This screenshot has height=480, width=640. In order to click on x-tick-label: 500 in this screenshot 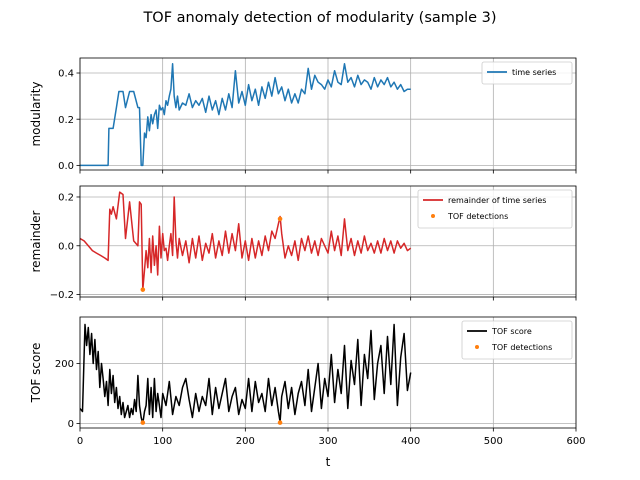, I will do `click(493, 441)`.